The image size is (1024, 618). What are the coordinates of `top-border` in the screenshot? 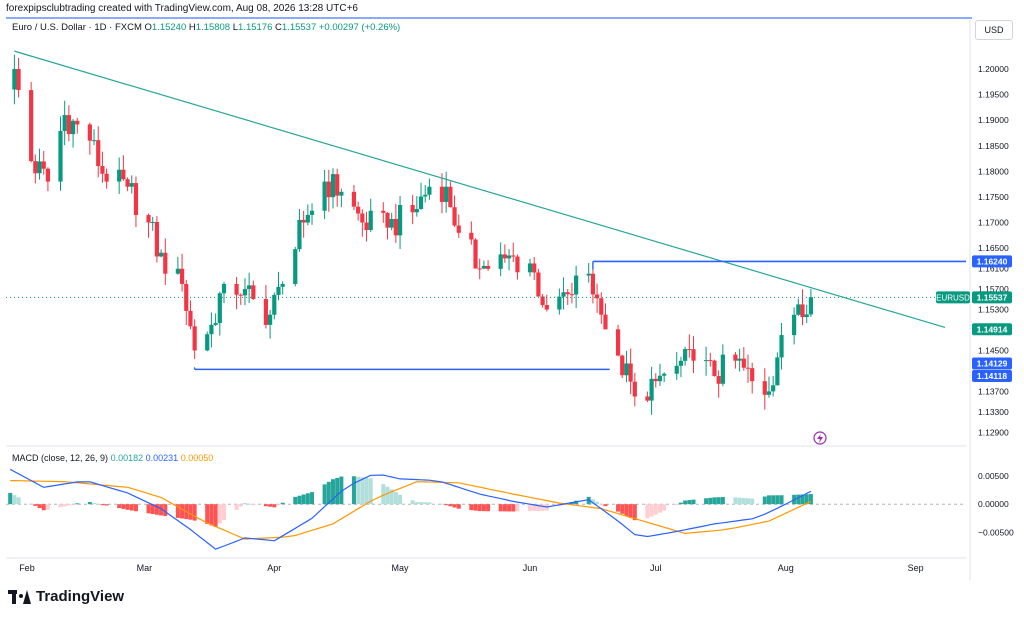 It's located at (489, 18).